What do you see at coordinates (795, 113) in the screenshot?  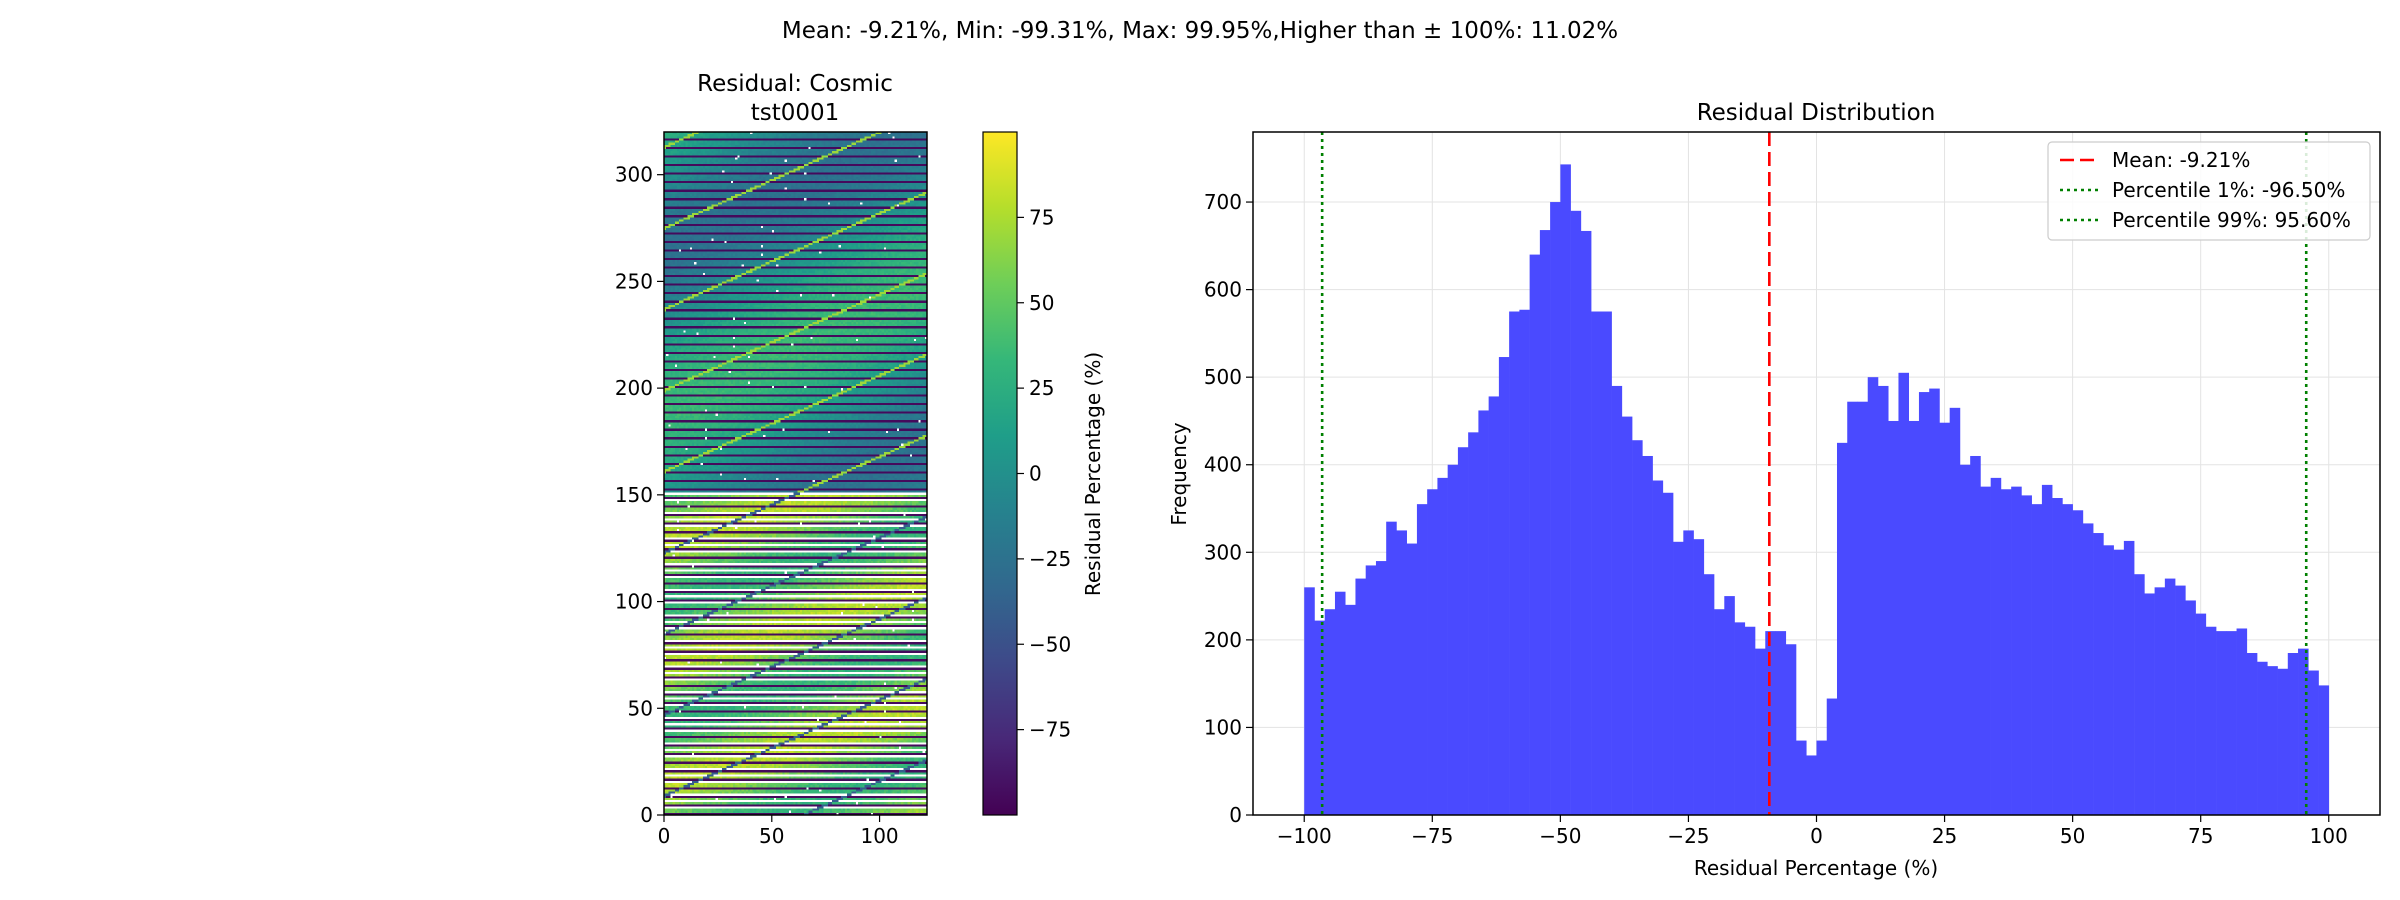 I see `heatmap-title-line2: tst0001` at bounding box center [795, 113].